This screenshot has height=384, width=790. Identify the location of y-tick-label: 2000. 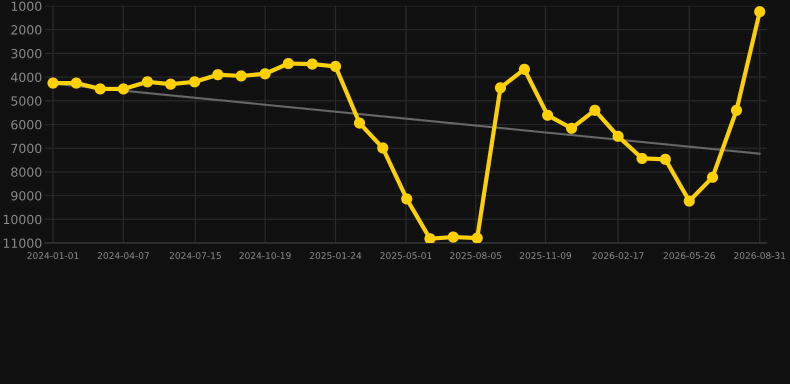
(26, 30).